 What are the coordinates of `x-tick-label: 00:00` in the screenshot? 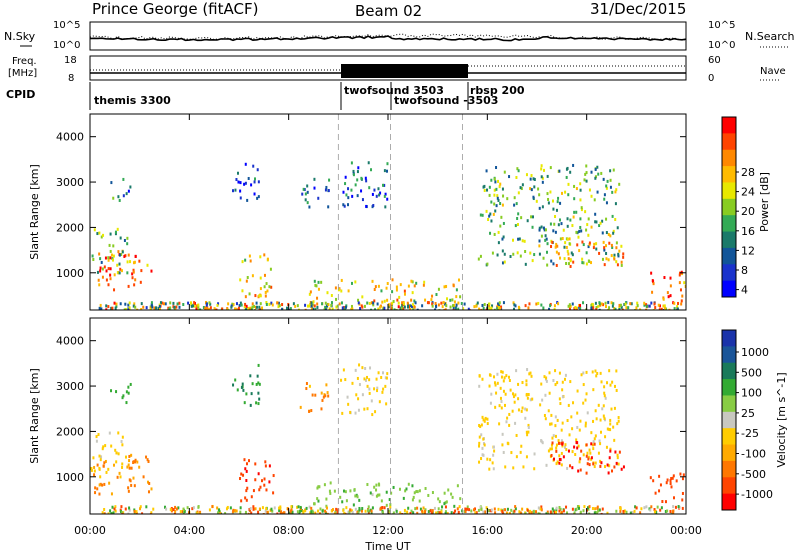 It's located at (90, 530).